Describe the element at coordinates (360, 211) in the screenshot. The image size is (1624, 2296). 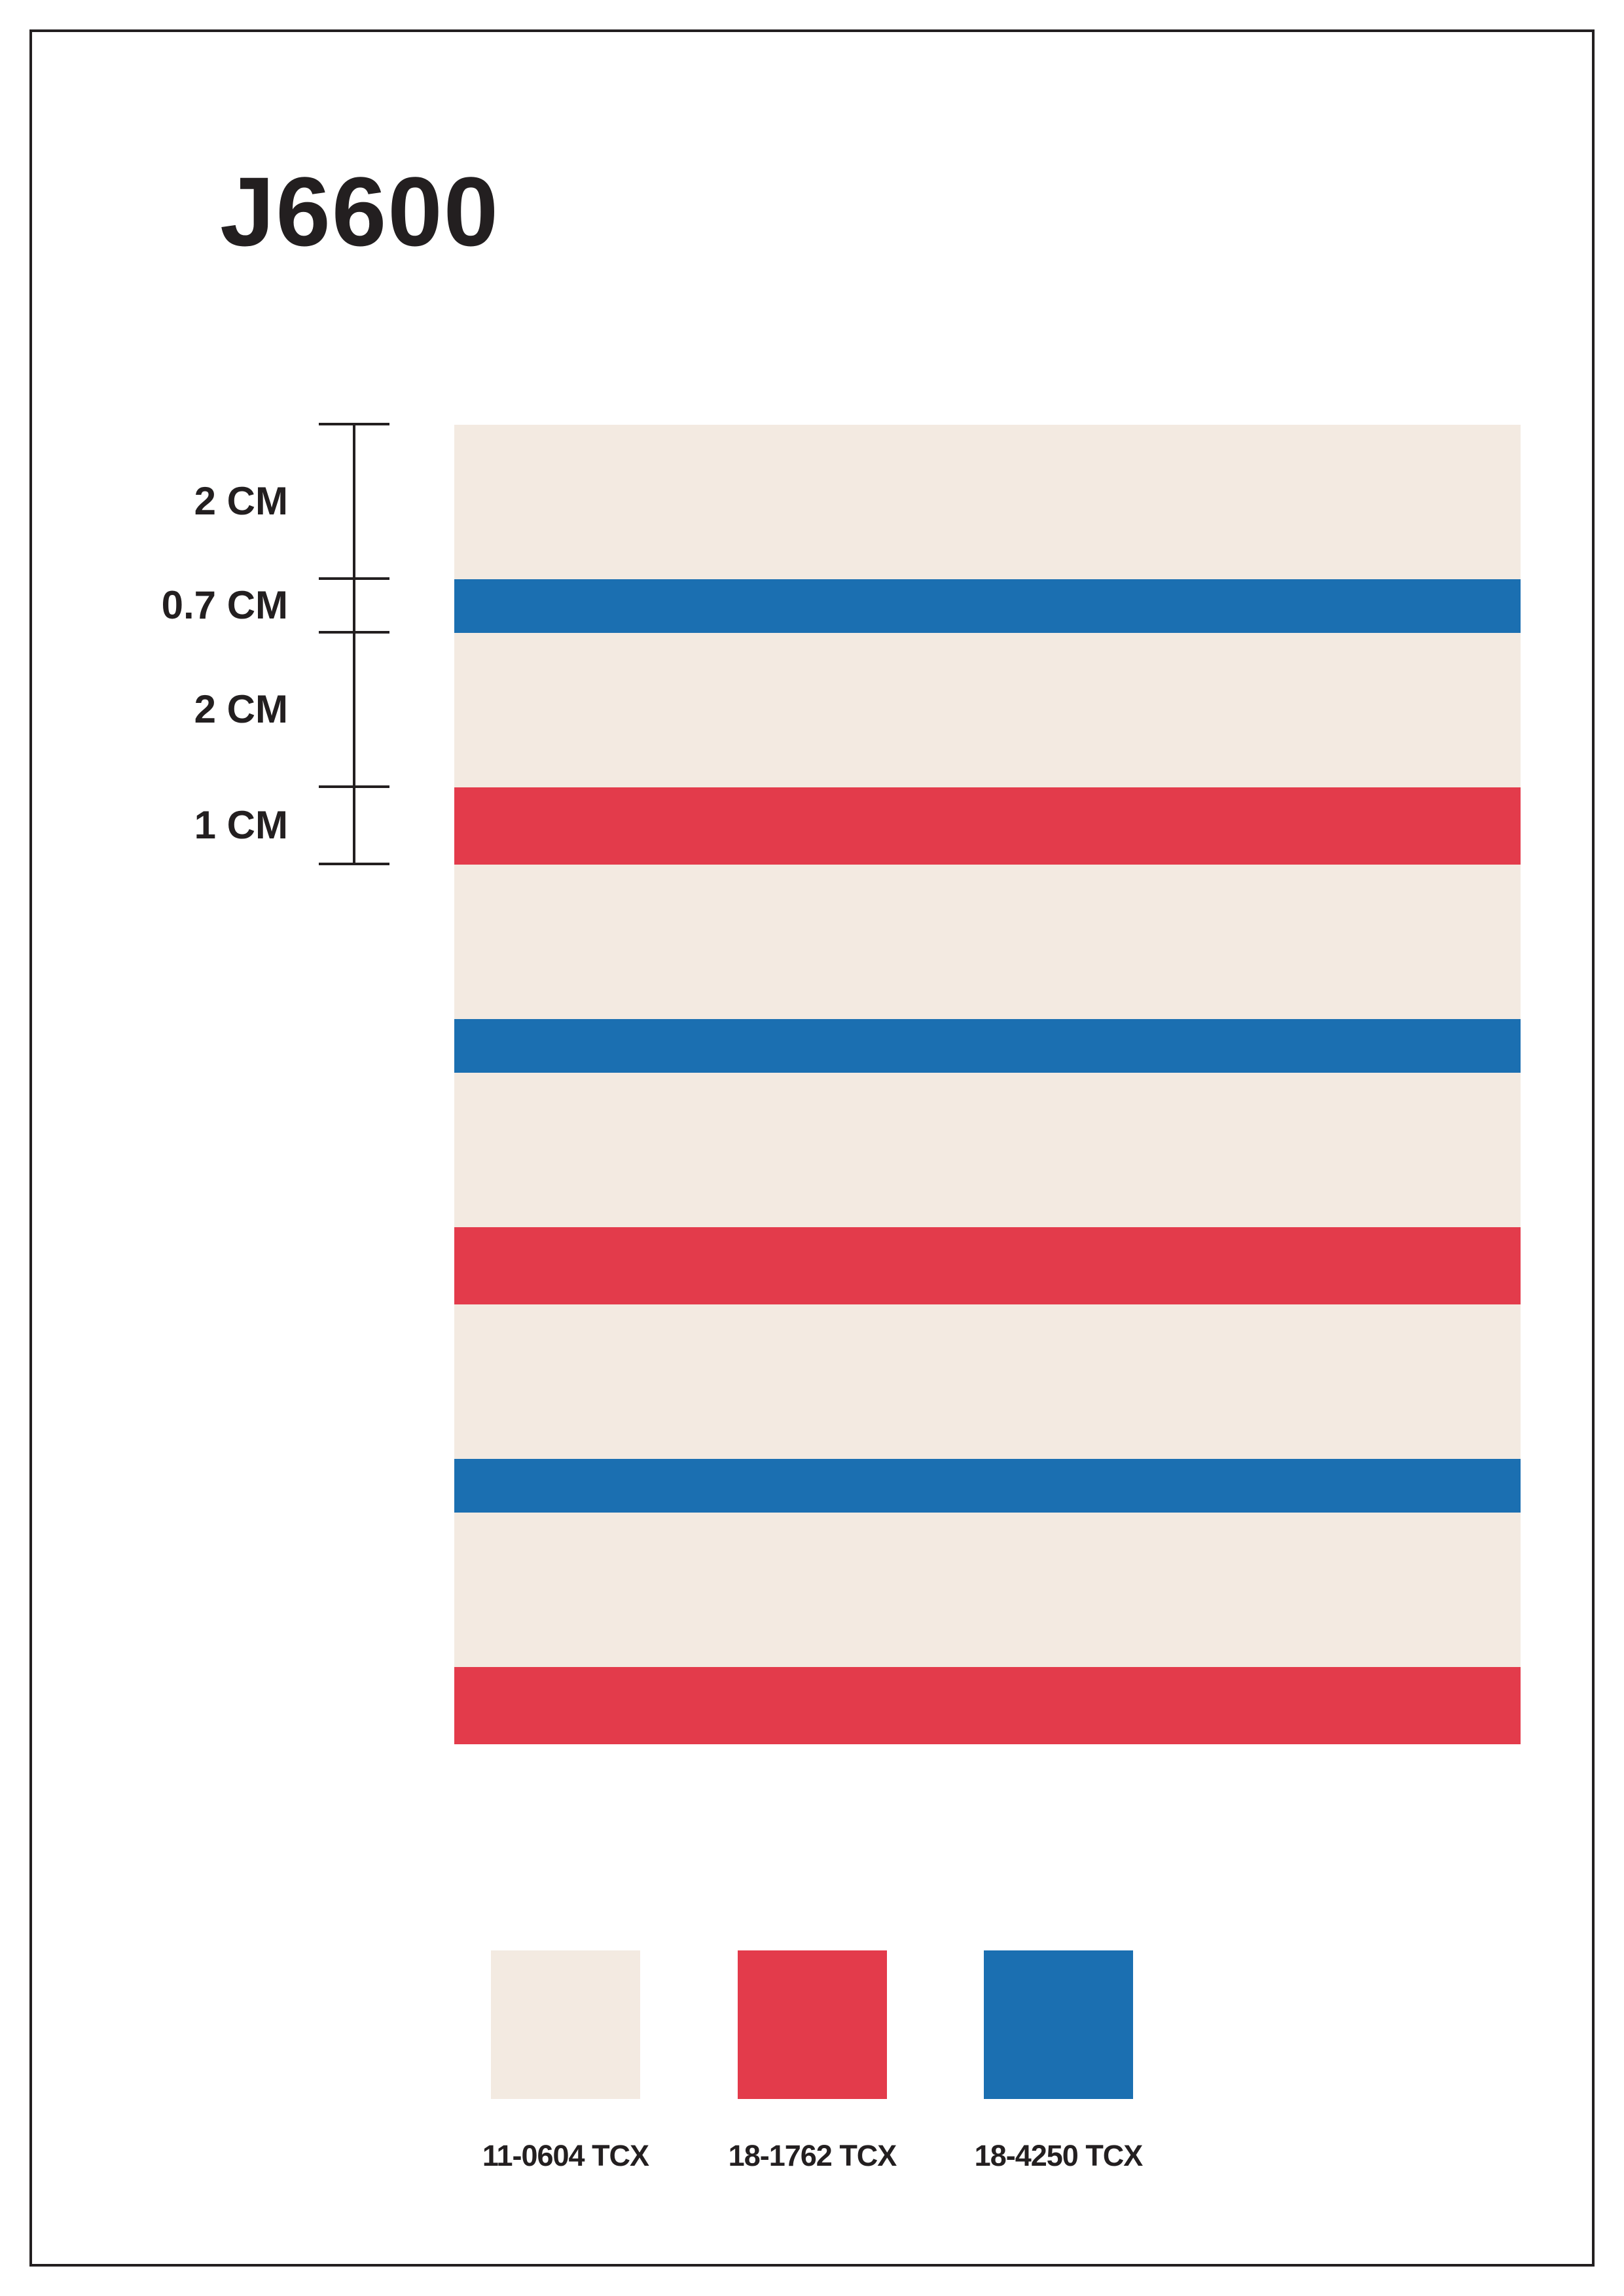
I see `page-title: J6600` at that location.